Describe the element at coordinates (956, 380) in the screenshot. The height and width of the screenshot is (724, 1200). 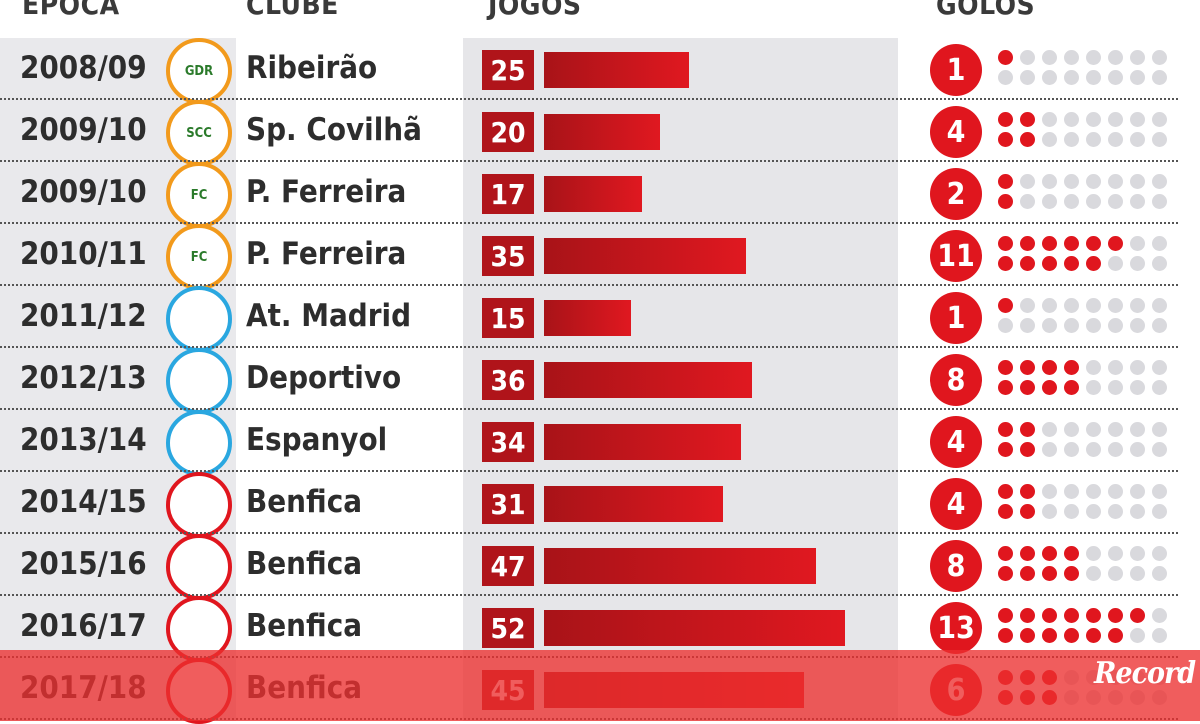
I see `golos-value-label: 8` at that location.